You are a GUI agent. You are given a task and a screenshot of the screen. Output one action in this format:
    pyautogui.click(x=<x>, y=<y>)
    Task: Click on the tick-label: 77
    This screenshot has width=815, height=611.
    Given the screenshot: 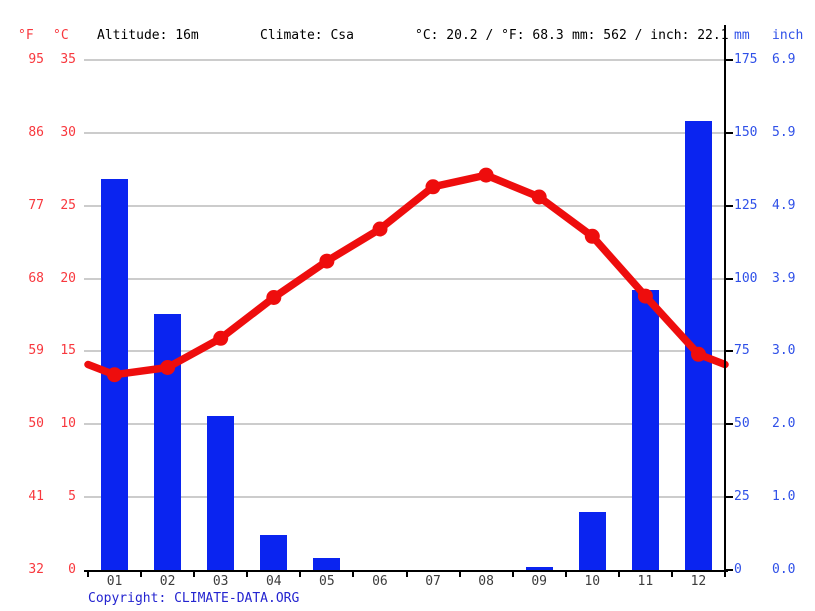 What is the action you would take?
    pyautogui.click(x=36, y=205)
    